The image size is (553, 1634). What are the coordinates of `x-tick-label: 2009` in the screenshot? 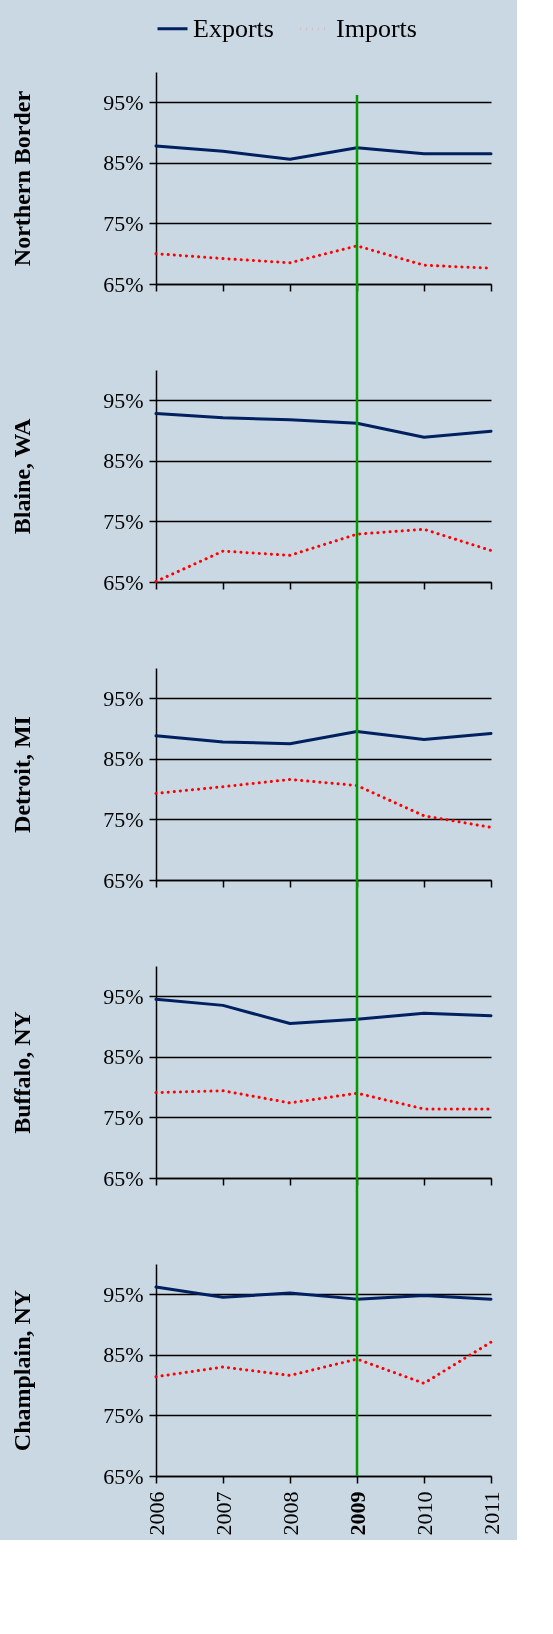 It's located at (357, 1513).